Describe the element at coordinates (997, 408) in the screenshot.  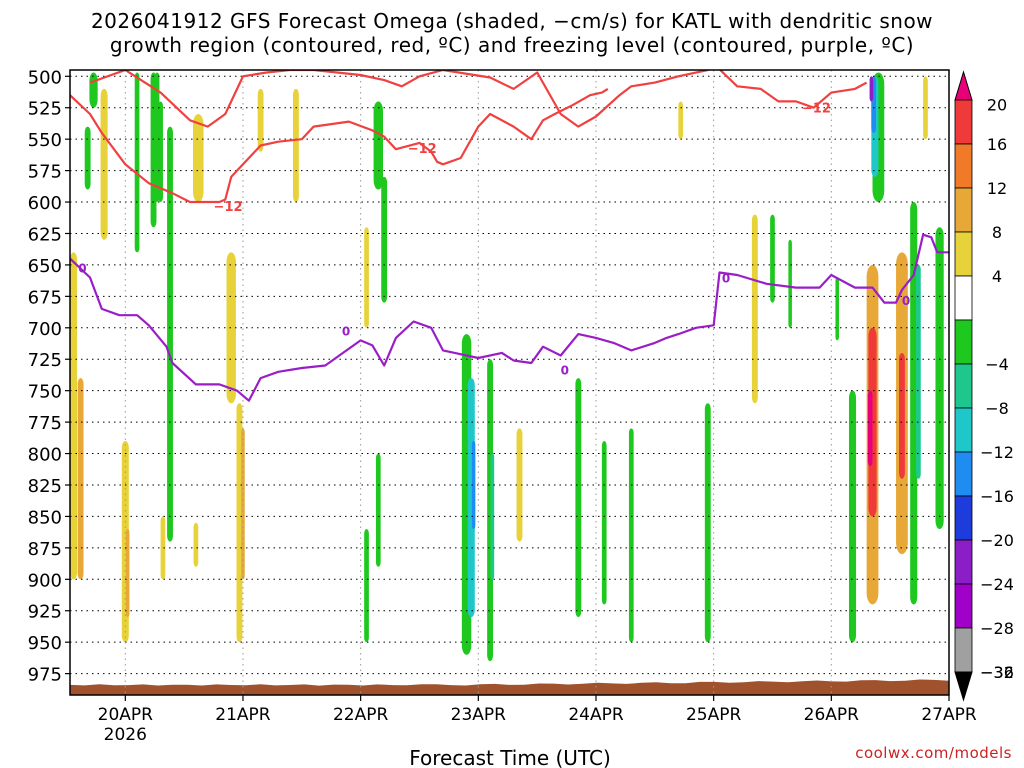
I see `colorbar-label: −8` at that location.